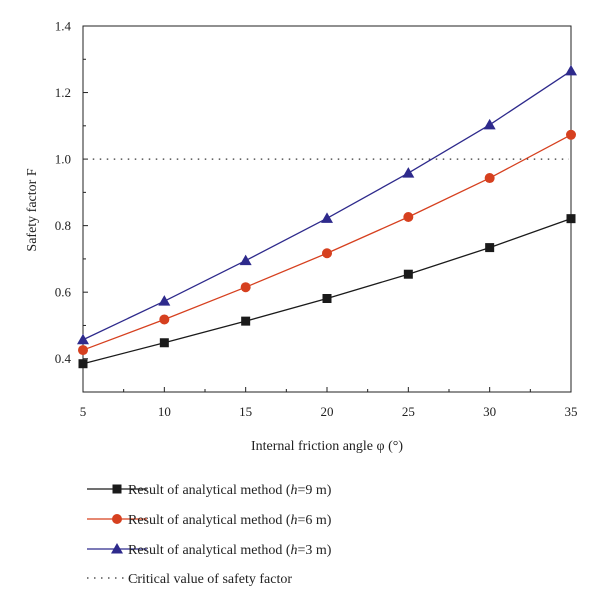 The height and width of the screenshot is (608, 600). Describe the element at coordinates (63, 358) in the screenshot. I see `y-tick-label: 0.4` at that location.